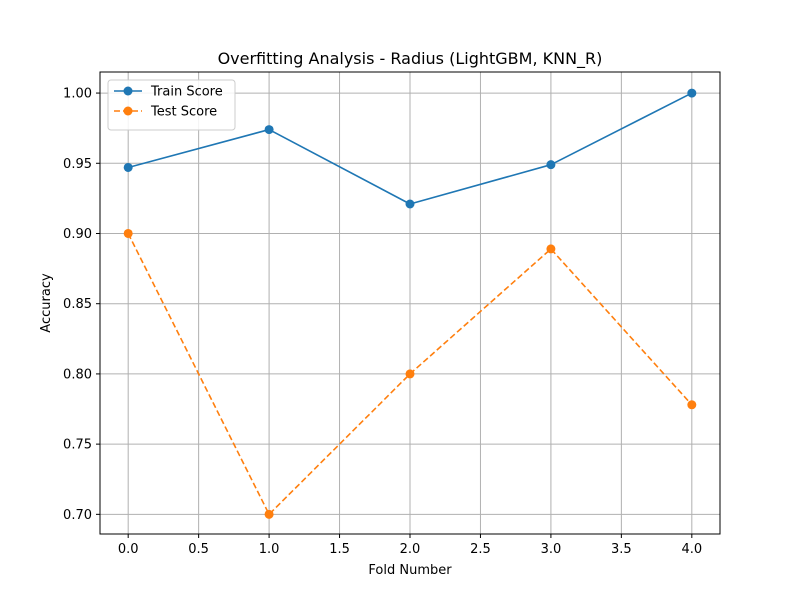  Describe the element at coordinates (77, 374) in the screenshot. I see `y-tick-label: 0.80` at that location.